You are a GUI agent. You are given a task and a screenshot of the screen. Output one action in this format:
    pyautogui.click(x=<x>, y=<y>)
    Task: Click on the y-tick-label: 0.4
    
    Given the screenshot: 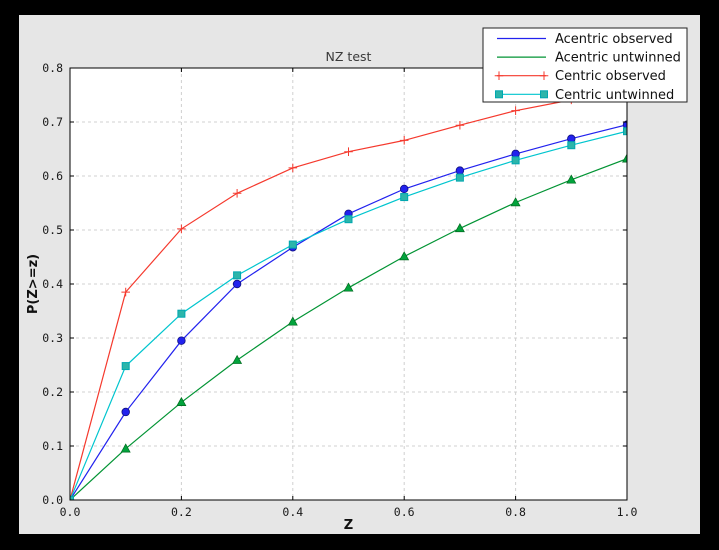 What is the action you would take?
    pyautogui.click(x=52, y=284)
    